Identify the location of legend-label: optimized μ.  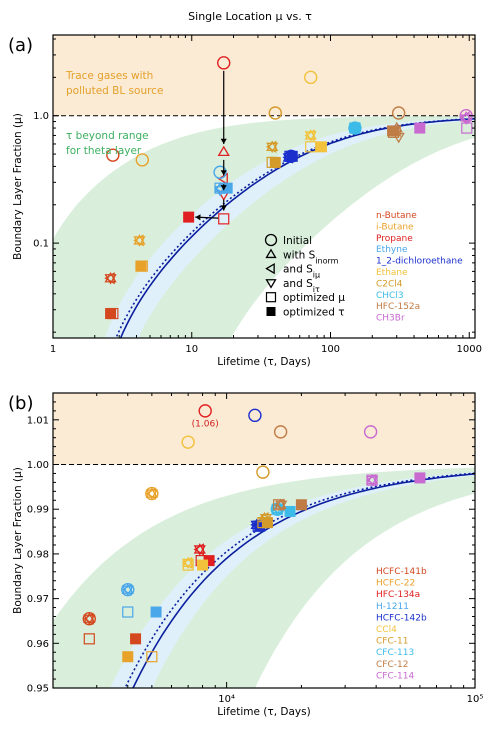
(314, 298).